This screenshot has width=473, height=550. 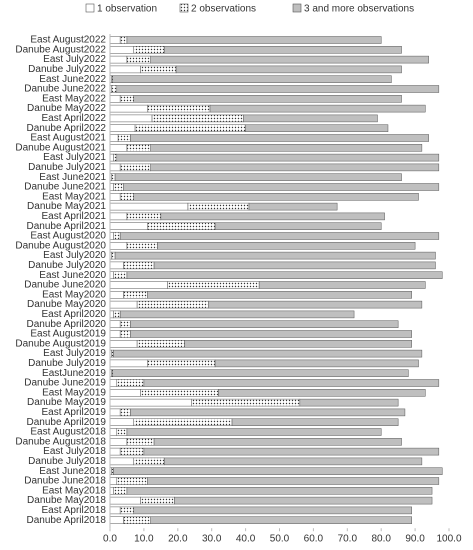 What do you see at coordinates (74, 216) in the screenshot?
I see `y-tick-label: East April2021` at bounding box center [74, 216].